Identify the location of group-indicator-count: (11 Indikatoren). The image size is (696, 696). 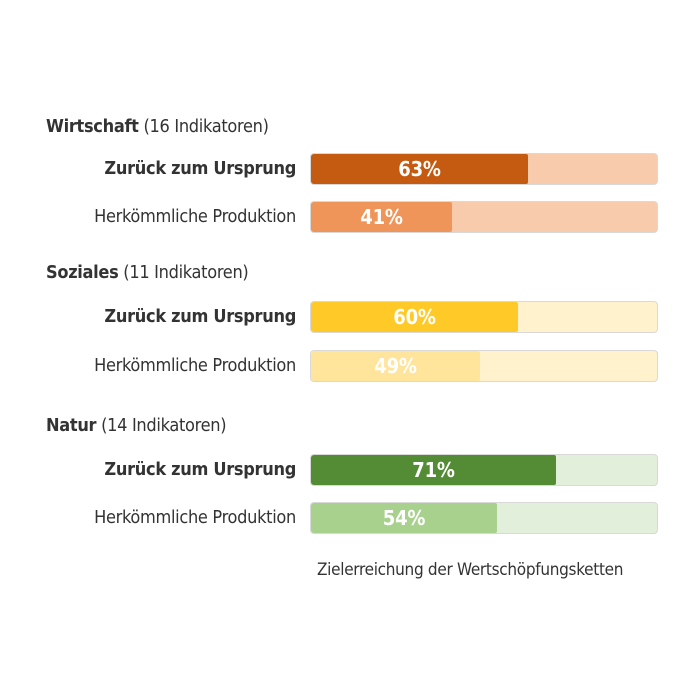
(183, 272).